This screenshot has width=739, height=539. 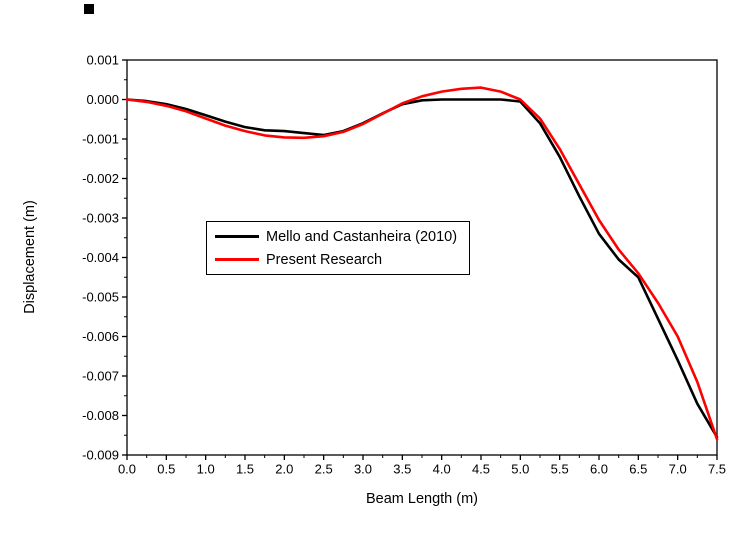 What do you see at coordinates (100, 376) in the screenshot?
I see `svg-text: -0.007` at bounding box center [100, 376].